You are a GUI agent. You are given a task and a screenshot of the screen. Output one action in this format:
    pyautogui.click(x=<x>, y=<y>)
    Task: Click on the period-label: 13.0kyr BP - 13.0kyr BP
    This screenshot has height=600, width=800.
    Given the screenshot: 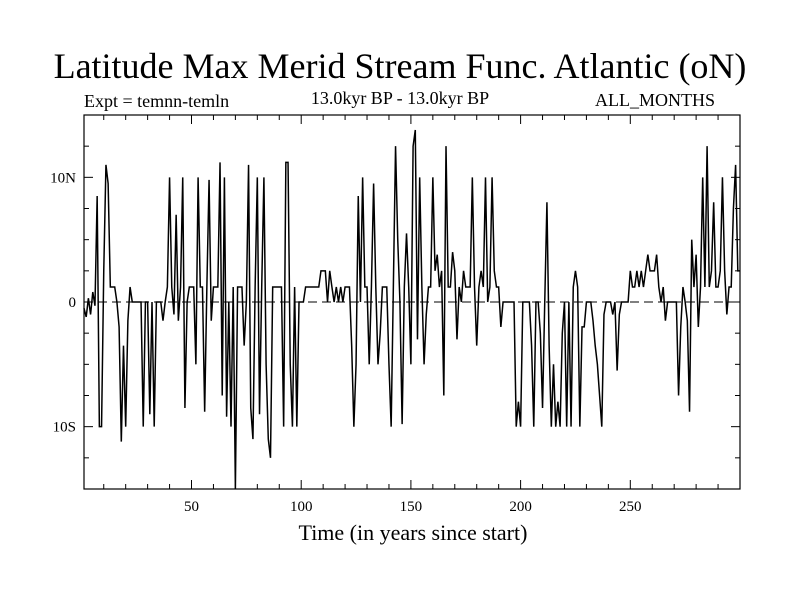 What is the action you would take?
    pyautogui.click(x=400, y=98)
    